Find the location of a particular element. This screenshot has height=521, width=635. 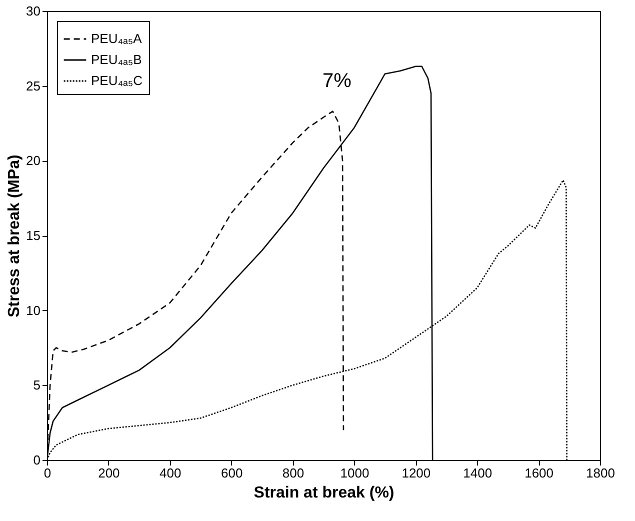

y-tick-label: 20 is located at coordinates (33, 160).